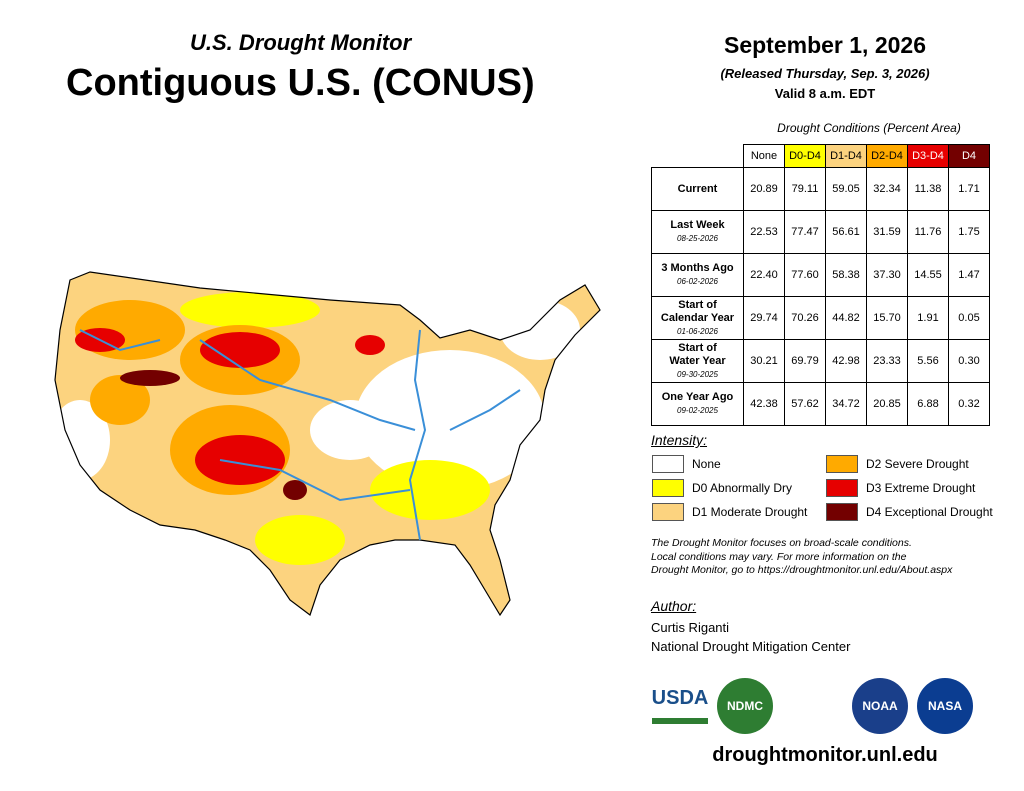 The width and height of the screenshot is (1024, 791). I want to click on row-date: 09-30-2025, so click(697, 374).